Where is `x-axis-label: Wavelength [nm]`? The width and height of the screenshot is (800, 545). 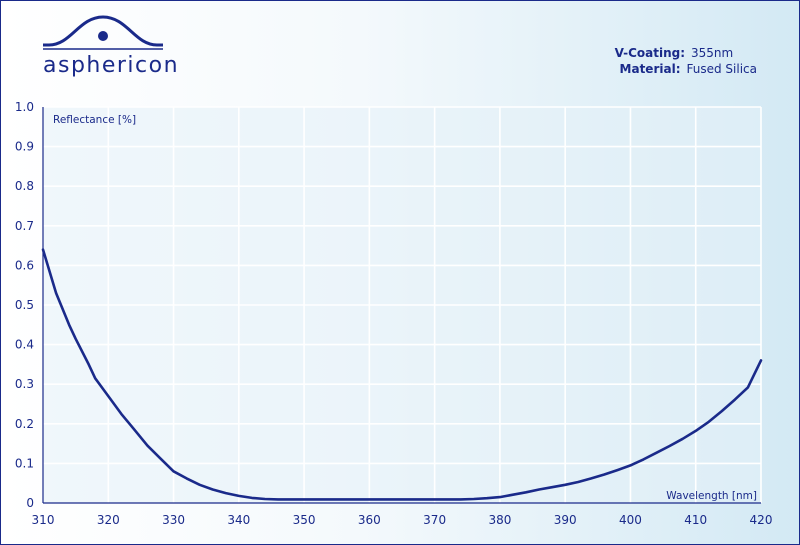 x-axis-label: Wavelength [nm] is located at coordinates (711, 496).